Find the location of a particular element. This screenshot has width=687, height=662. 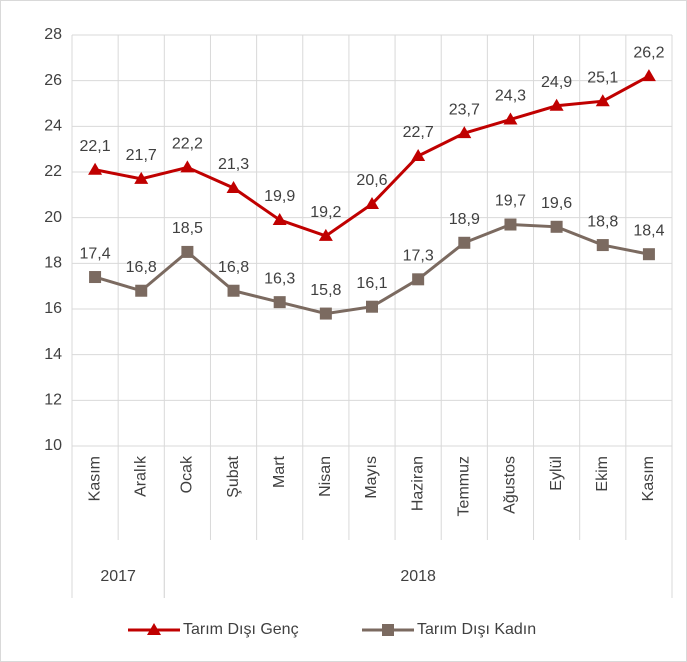

x-tick-label: Mayıs is located at coordinates (371, 477).